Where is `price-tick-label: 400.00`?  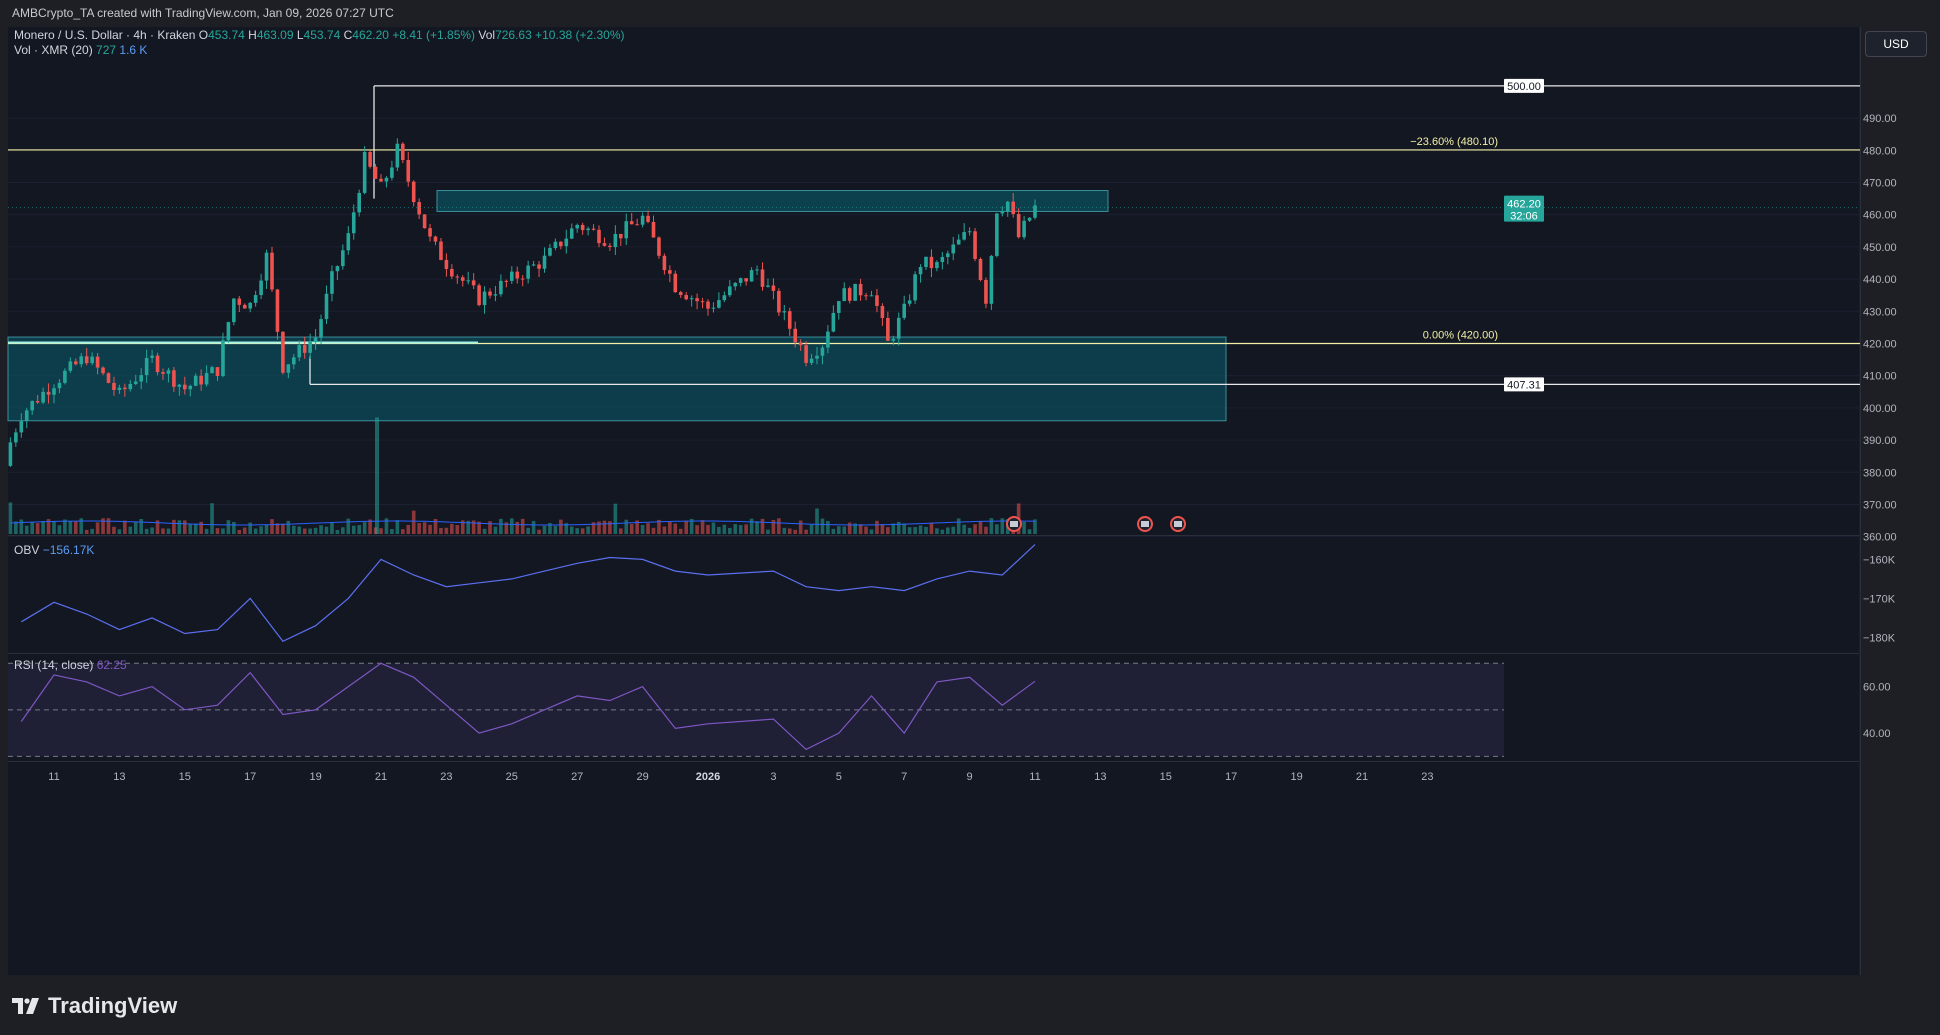
price-tick-label: 400.00 is located at coordinates (1880, 409).